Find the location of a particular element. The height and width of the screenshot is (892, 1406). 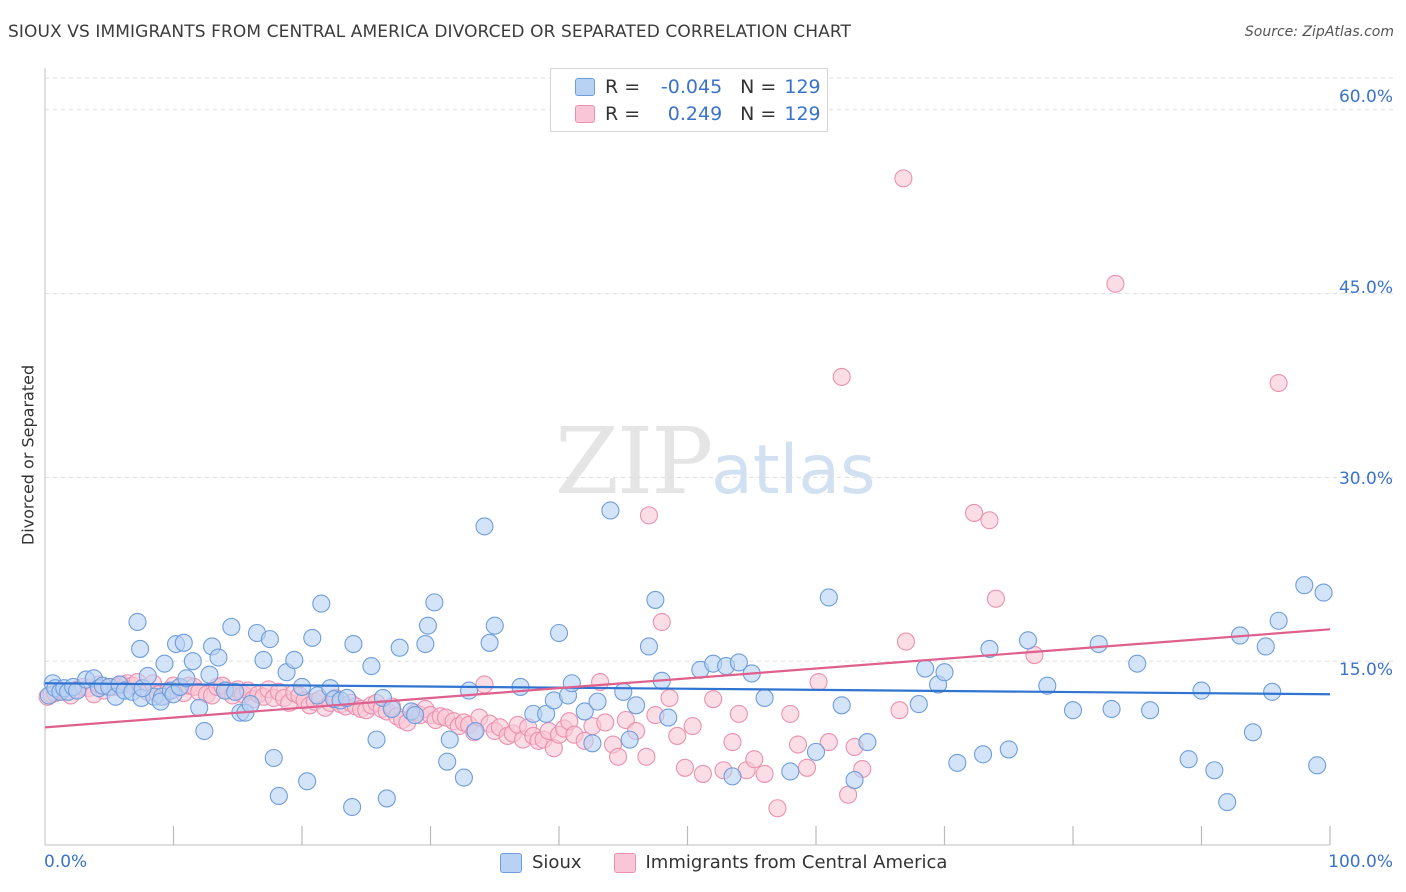

legend-r-value: -0.045 is located at coordinates (691, 87).